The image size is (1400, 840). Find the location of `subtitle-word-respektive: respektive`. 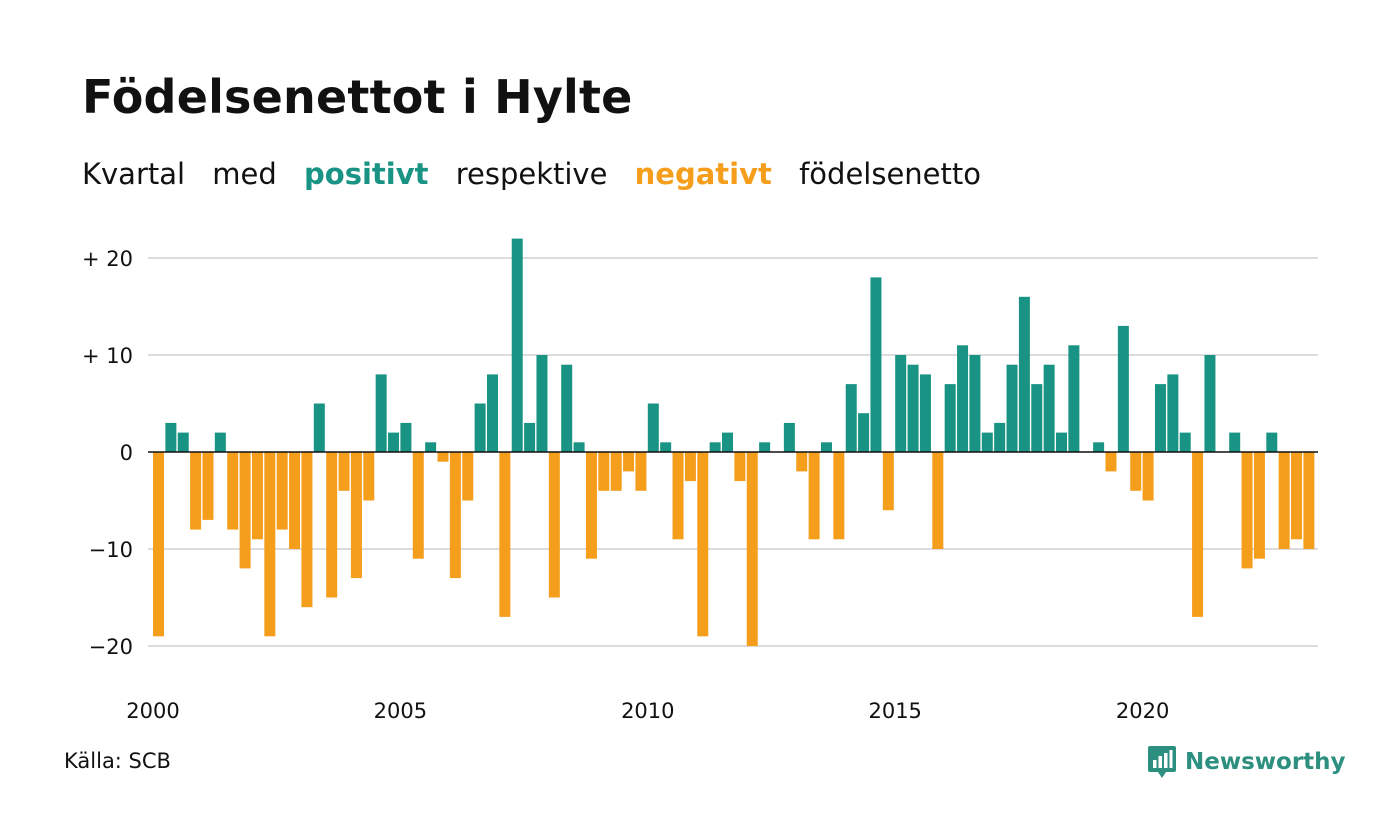

subtitle-word-respektive: respektive is located at coordinates (531, 174).